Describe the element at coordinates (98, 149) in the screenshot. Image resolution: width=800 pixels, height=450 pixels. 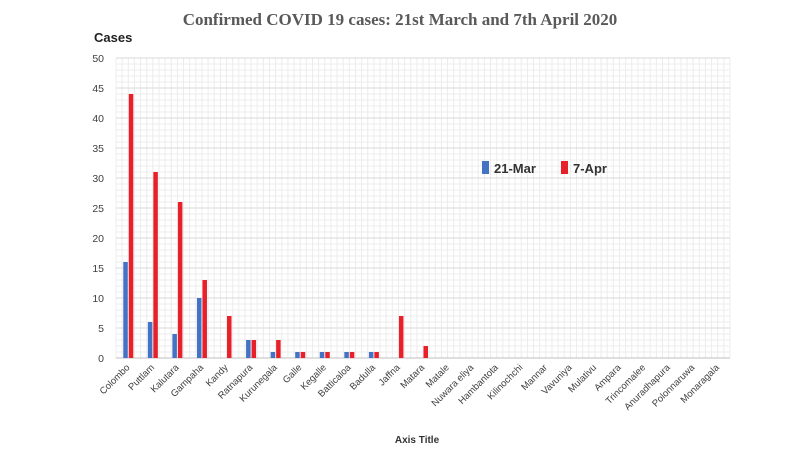
I see `y-tick-label: 35` at that location.